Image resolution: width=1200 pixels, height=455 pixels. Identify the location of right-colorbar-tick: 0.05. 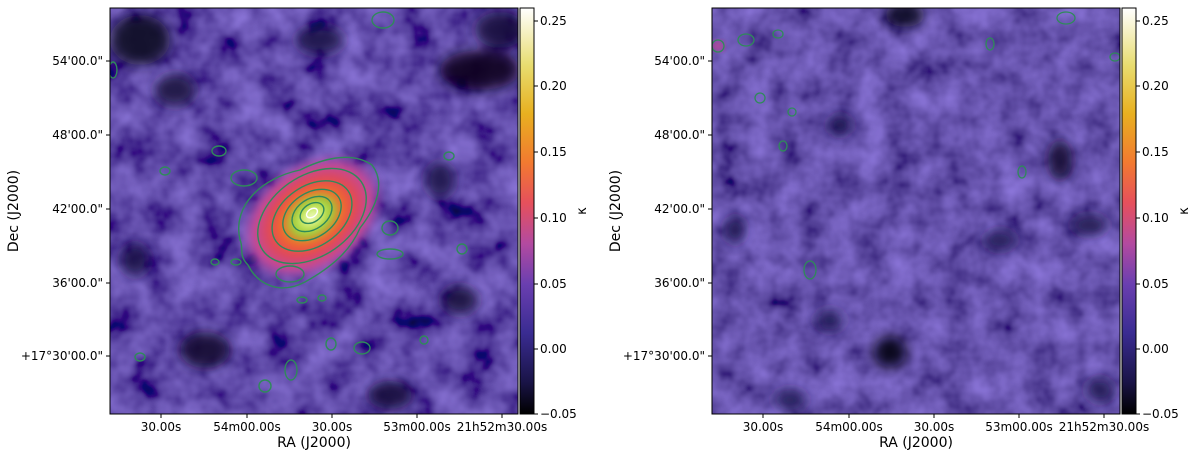
(1155, 284).